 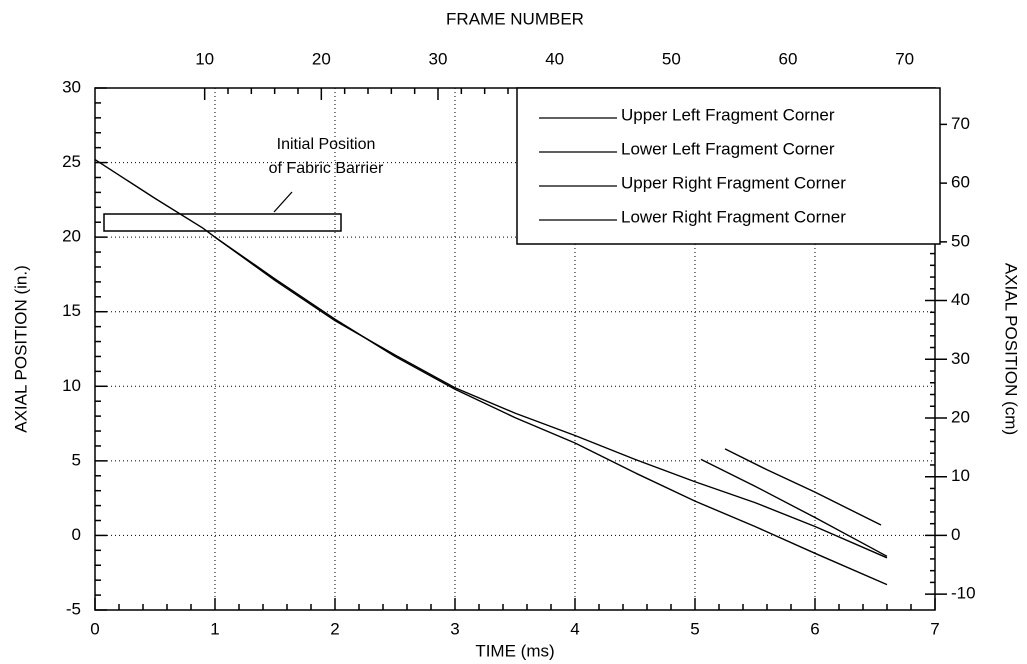 I want to click on x2-tick-label: 40, so click(x=554, y=58).